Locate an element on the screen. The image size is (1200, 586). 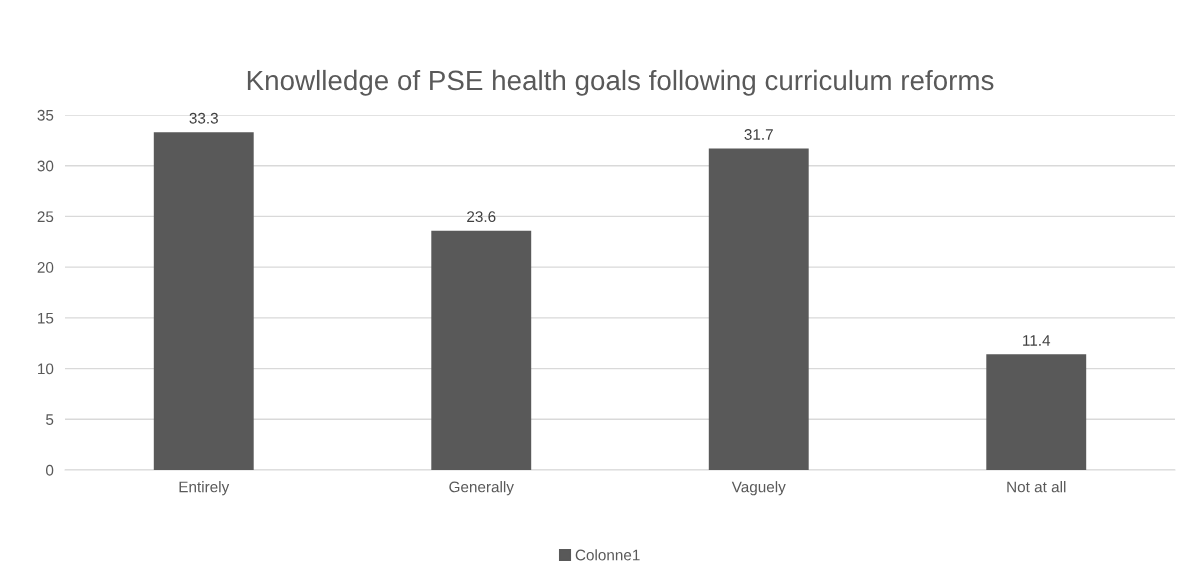
y-tick-label: 0 is located at coordinates (49, 470).